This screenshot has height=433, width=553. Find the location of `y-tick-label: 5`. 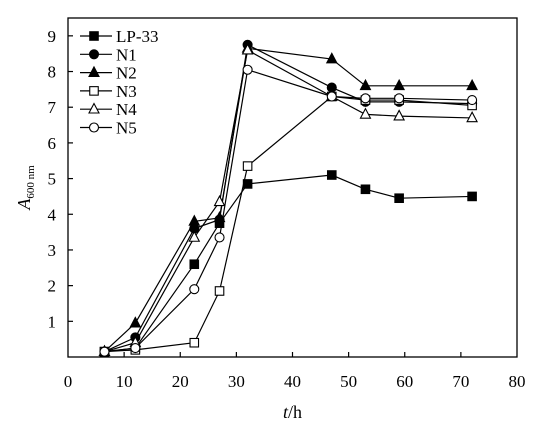

y-tick-label: 5 is located at coordinates (52, 179).